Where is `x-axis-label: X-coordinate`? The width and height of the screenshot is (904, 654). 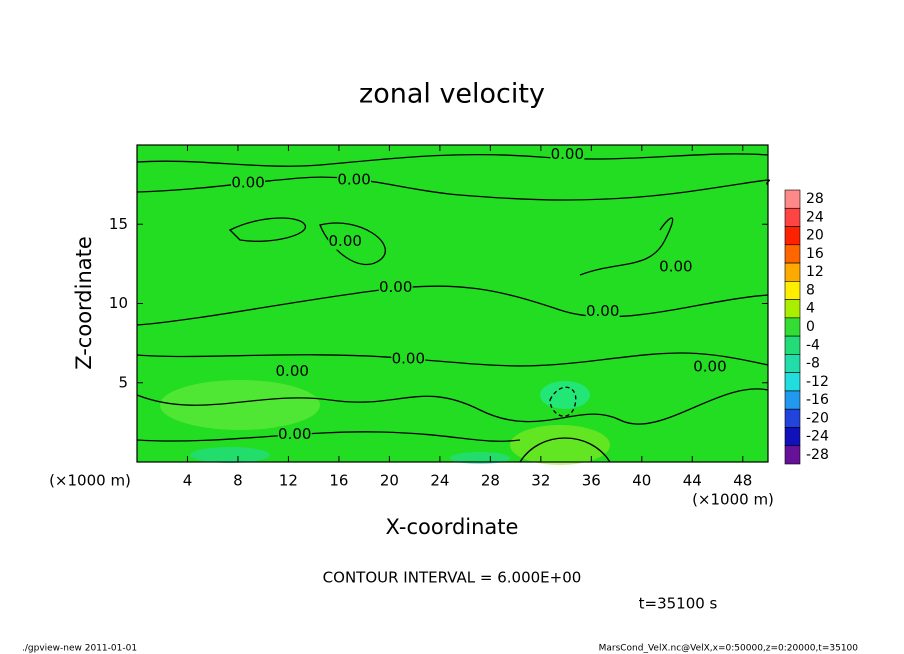
x-axis-label: X-coordinate is located at coordinates (452, 527).